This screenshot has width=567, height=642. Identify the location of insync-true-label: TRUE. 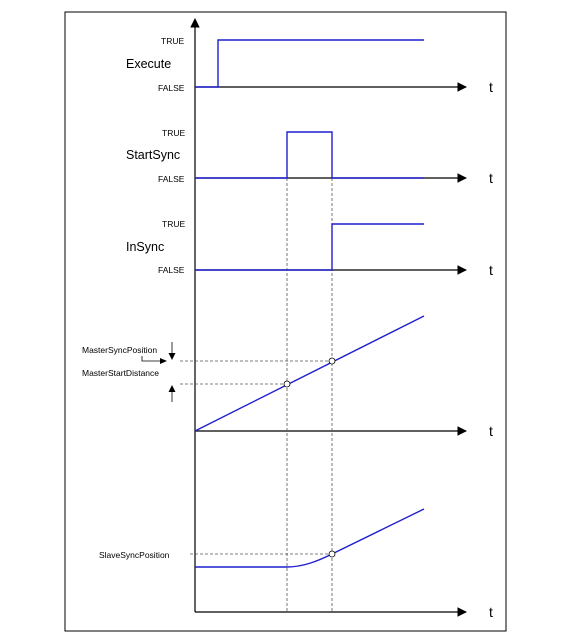
(173, 224).